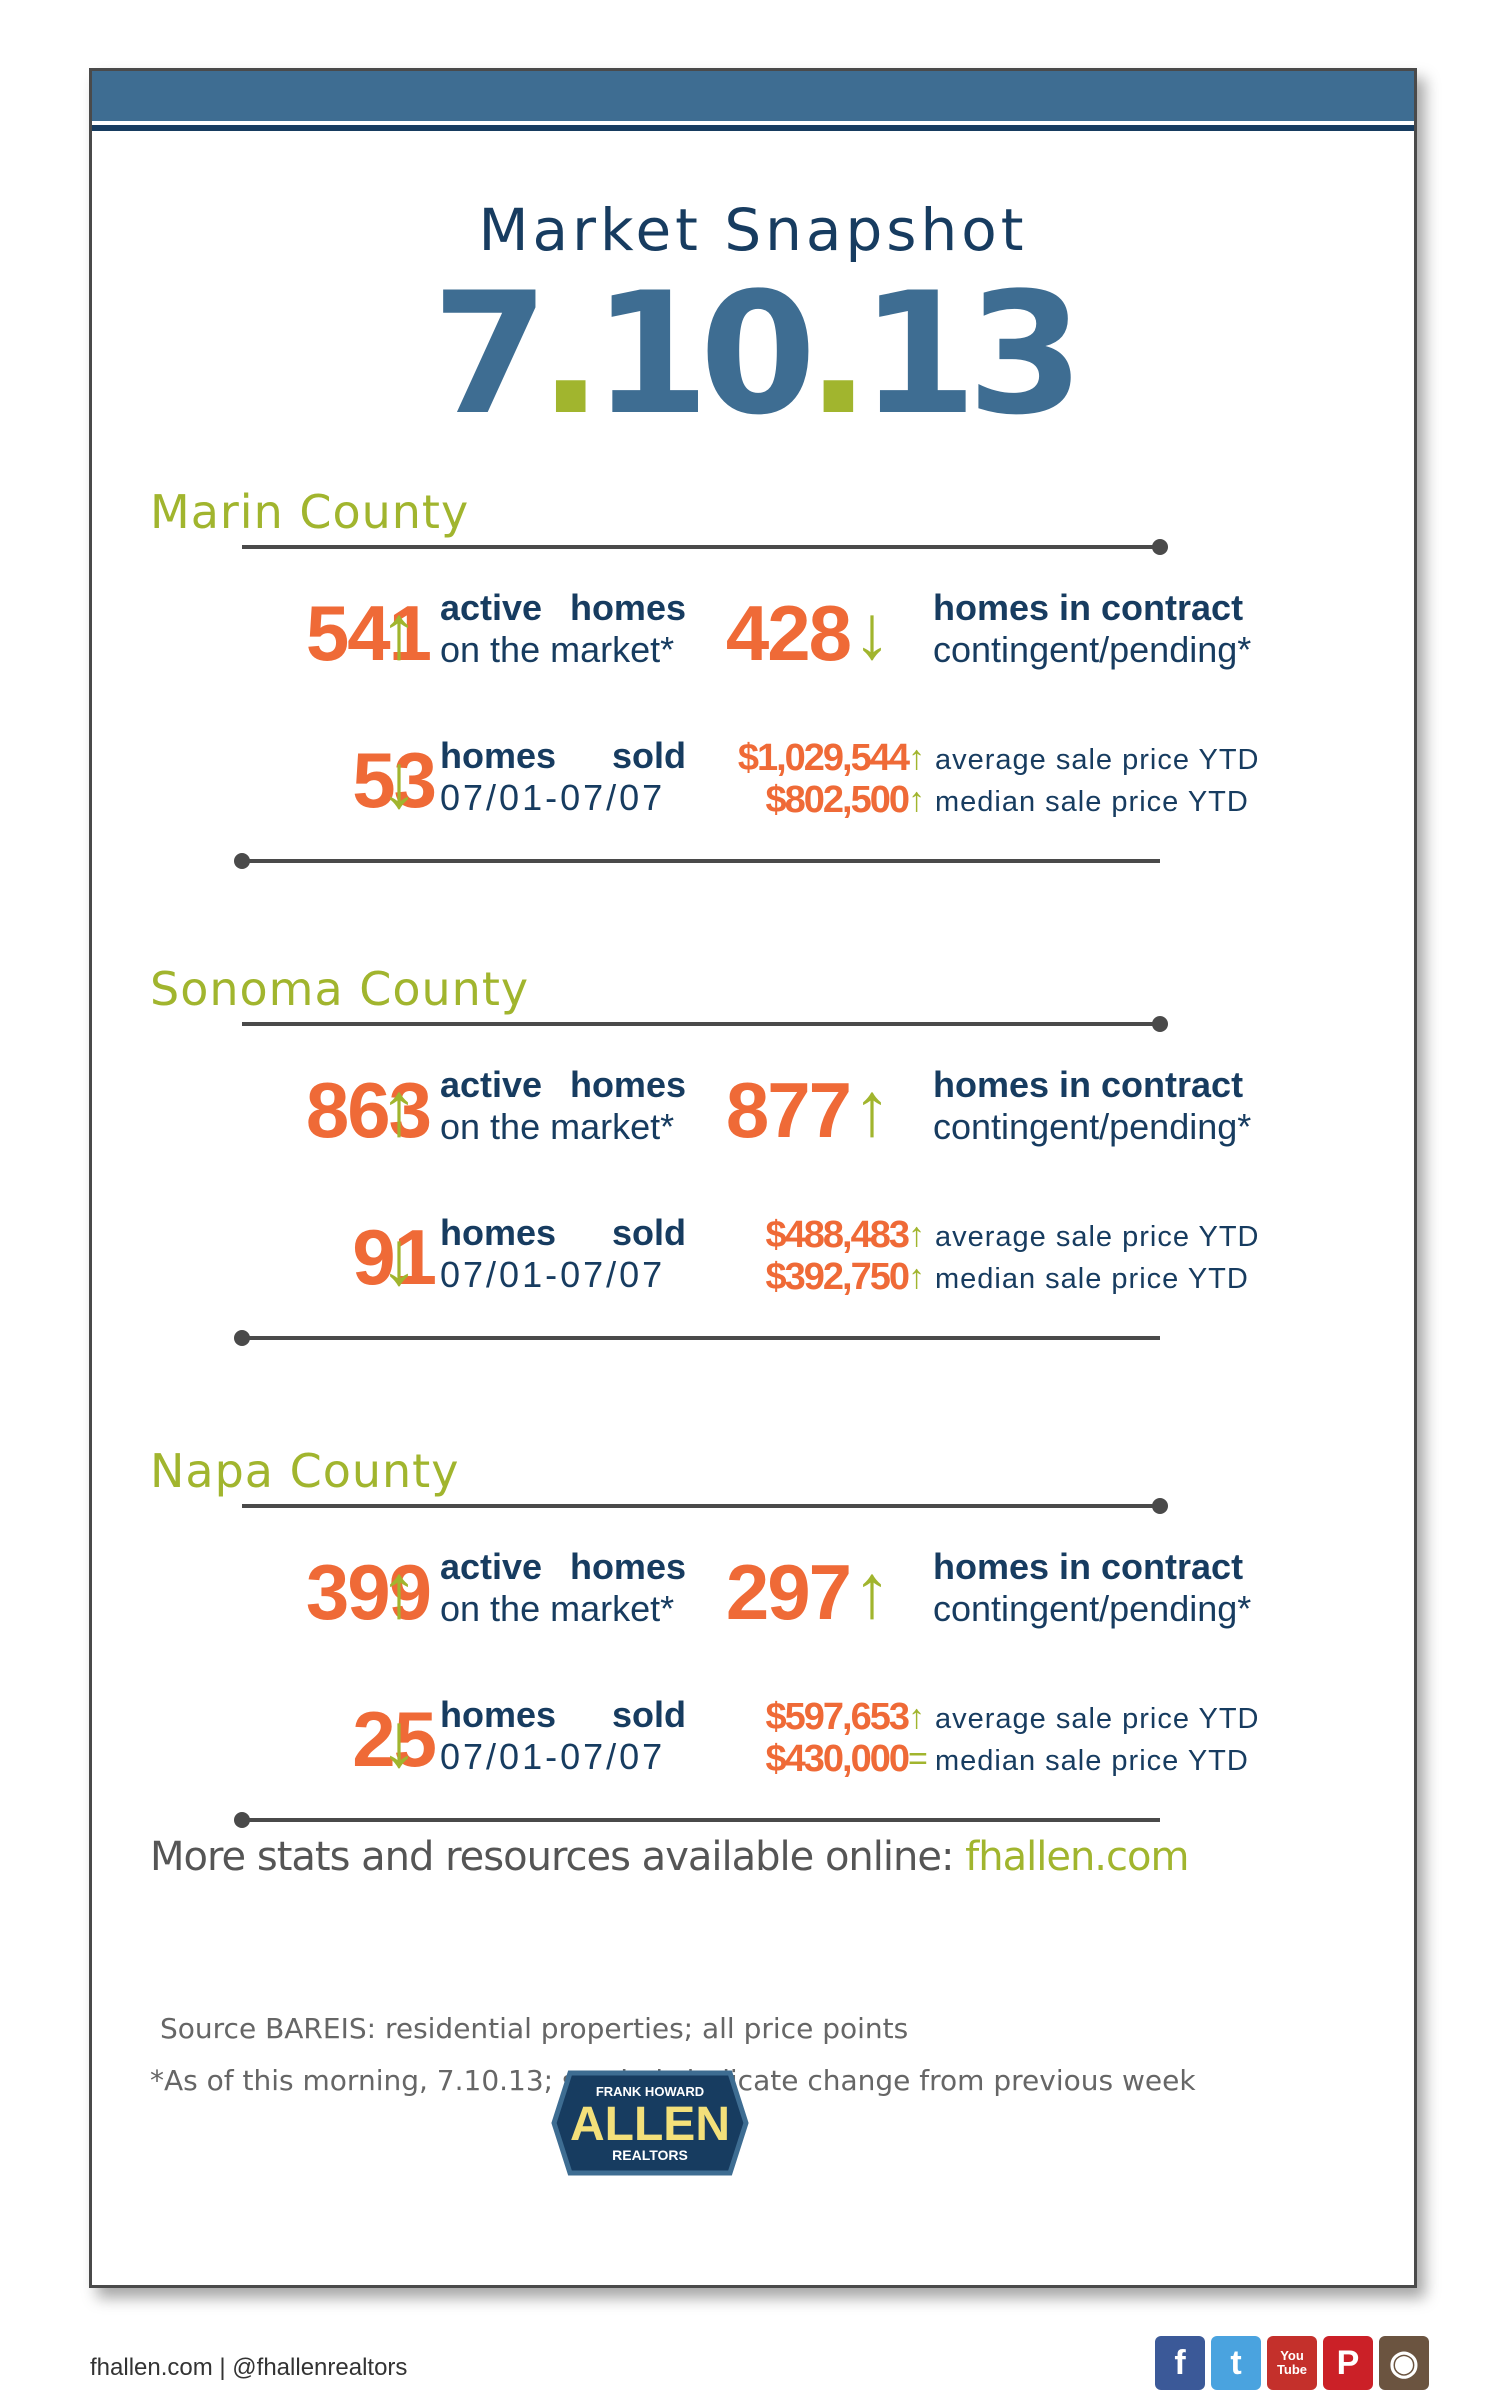 This screenshot has height=2400, width=1500. Describe the element at coordinates (788, 1110) in the screenshot. I see `contract-count: 877` at that location.